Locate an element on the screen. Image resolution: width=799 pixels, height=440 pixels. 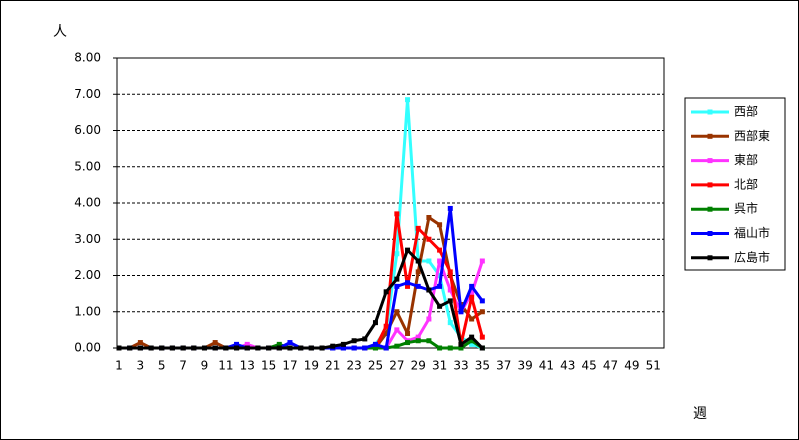
y-tick-label: 4.00 is located at coordinates (87, 203).